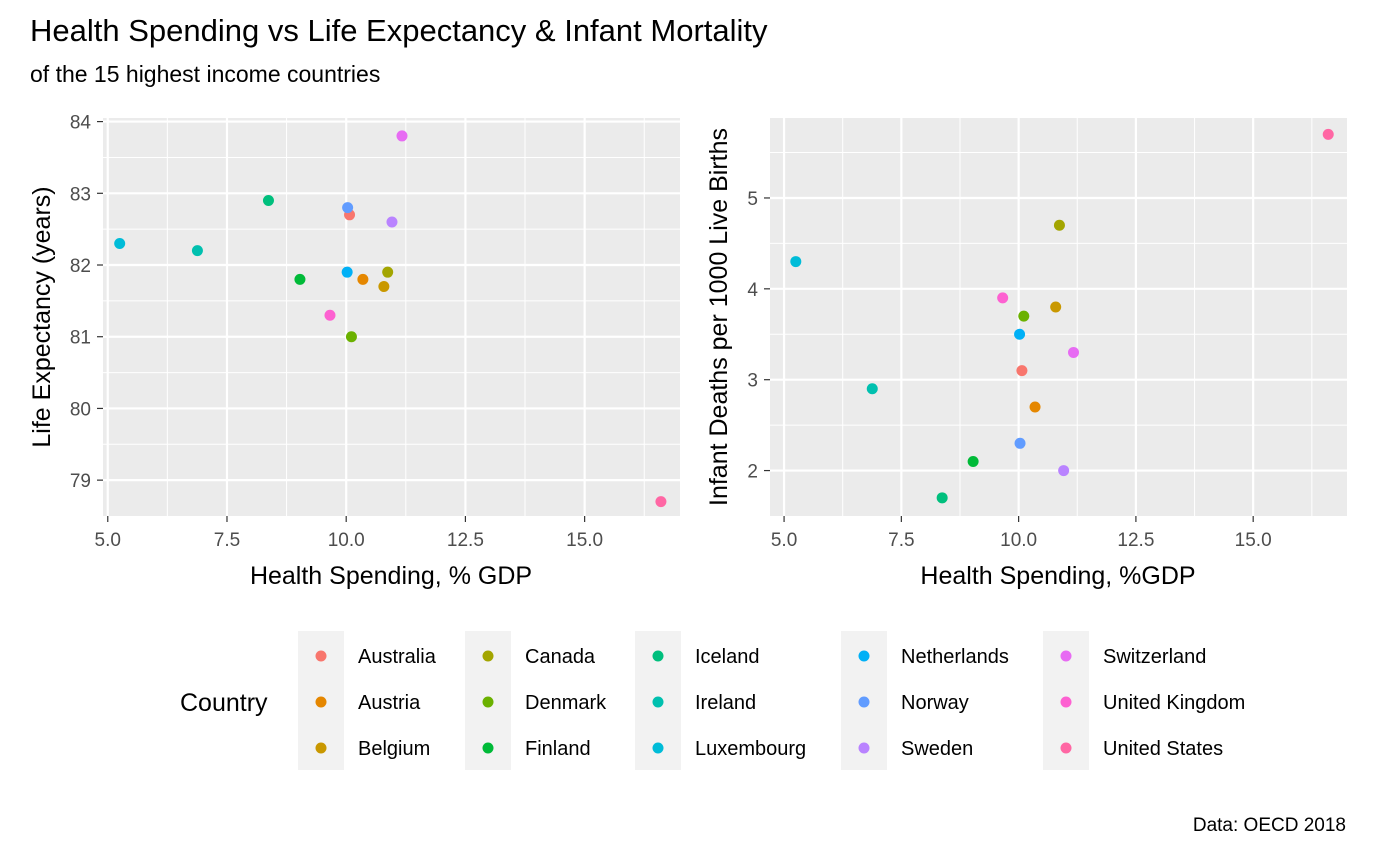 The width and height of the screenshot is (1376, 850). I want to click on y-tick-label: 80, so click(80, 409).